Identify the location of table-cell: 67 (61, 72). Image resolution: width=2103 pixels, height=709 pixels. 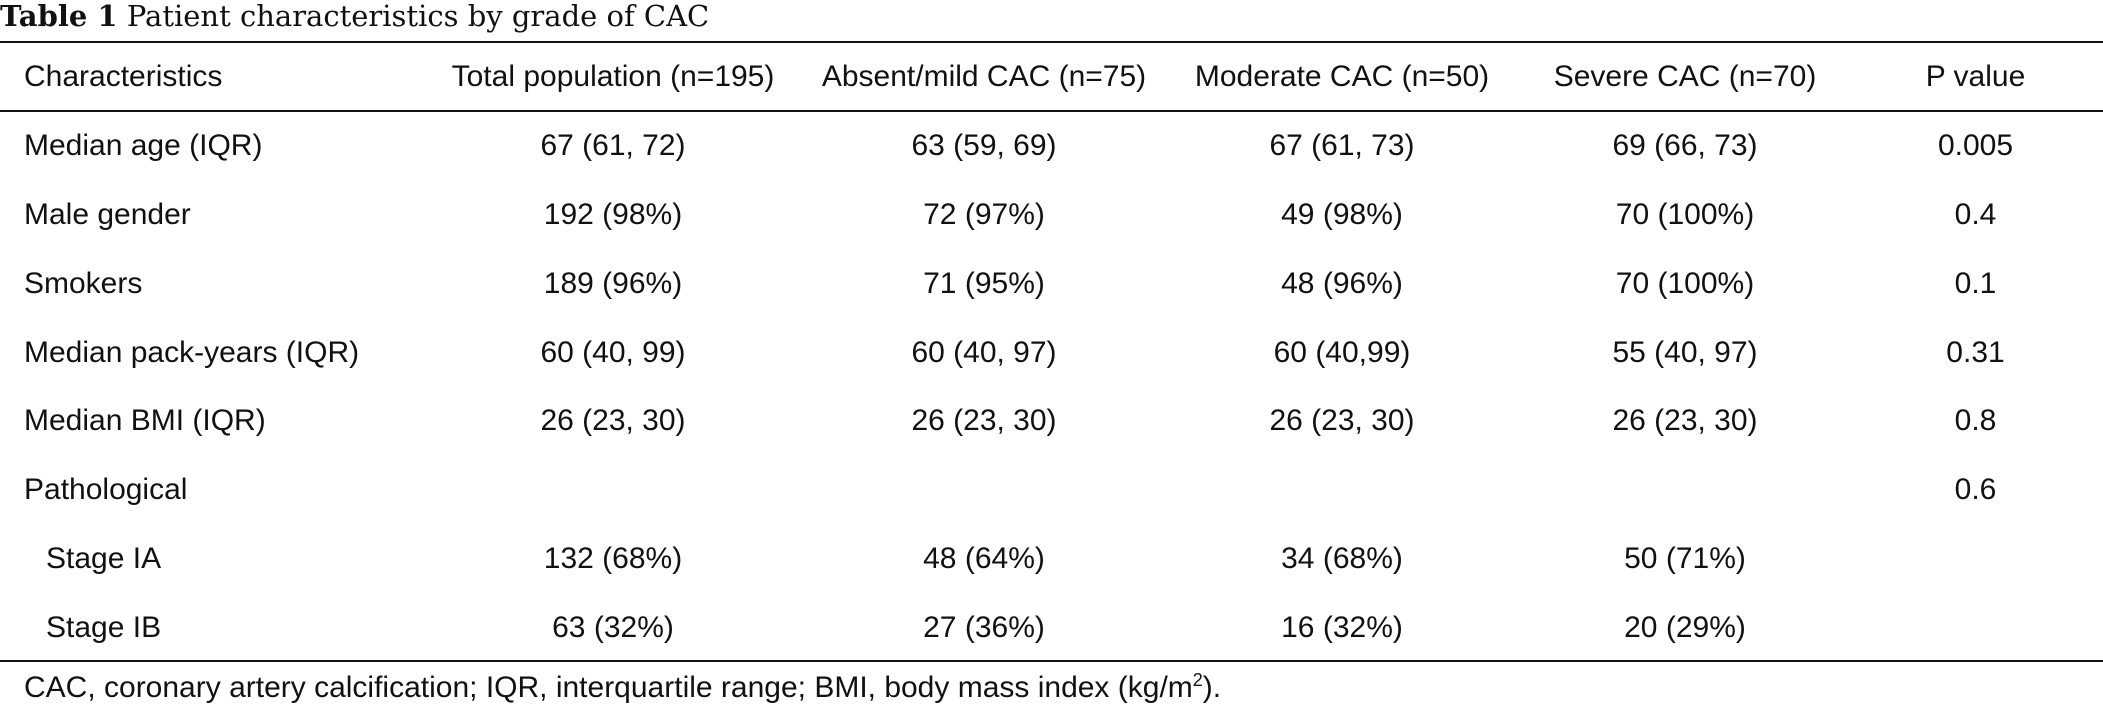
(613, 146).